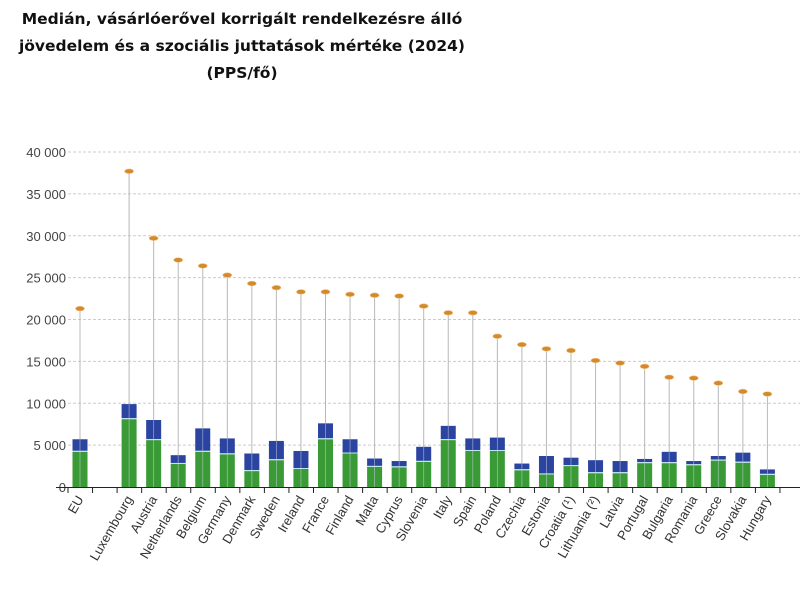 The height and width of the screenshot is (600, 800). What do you see at coordinates (46, 320) in the screenshot?
I see `y-tick-label: 20 000` at bounding box center [46, 320].